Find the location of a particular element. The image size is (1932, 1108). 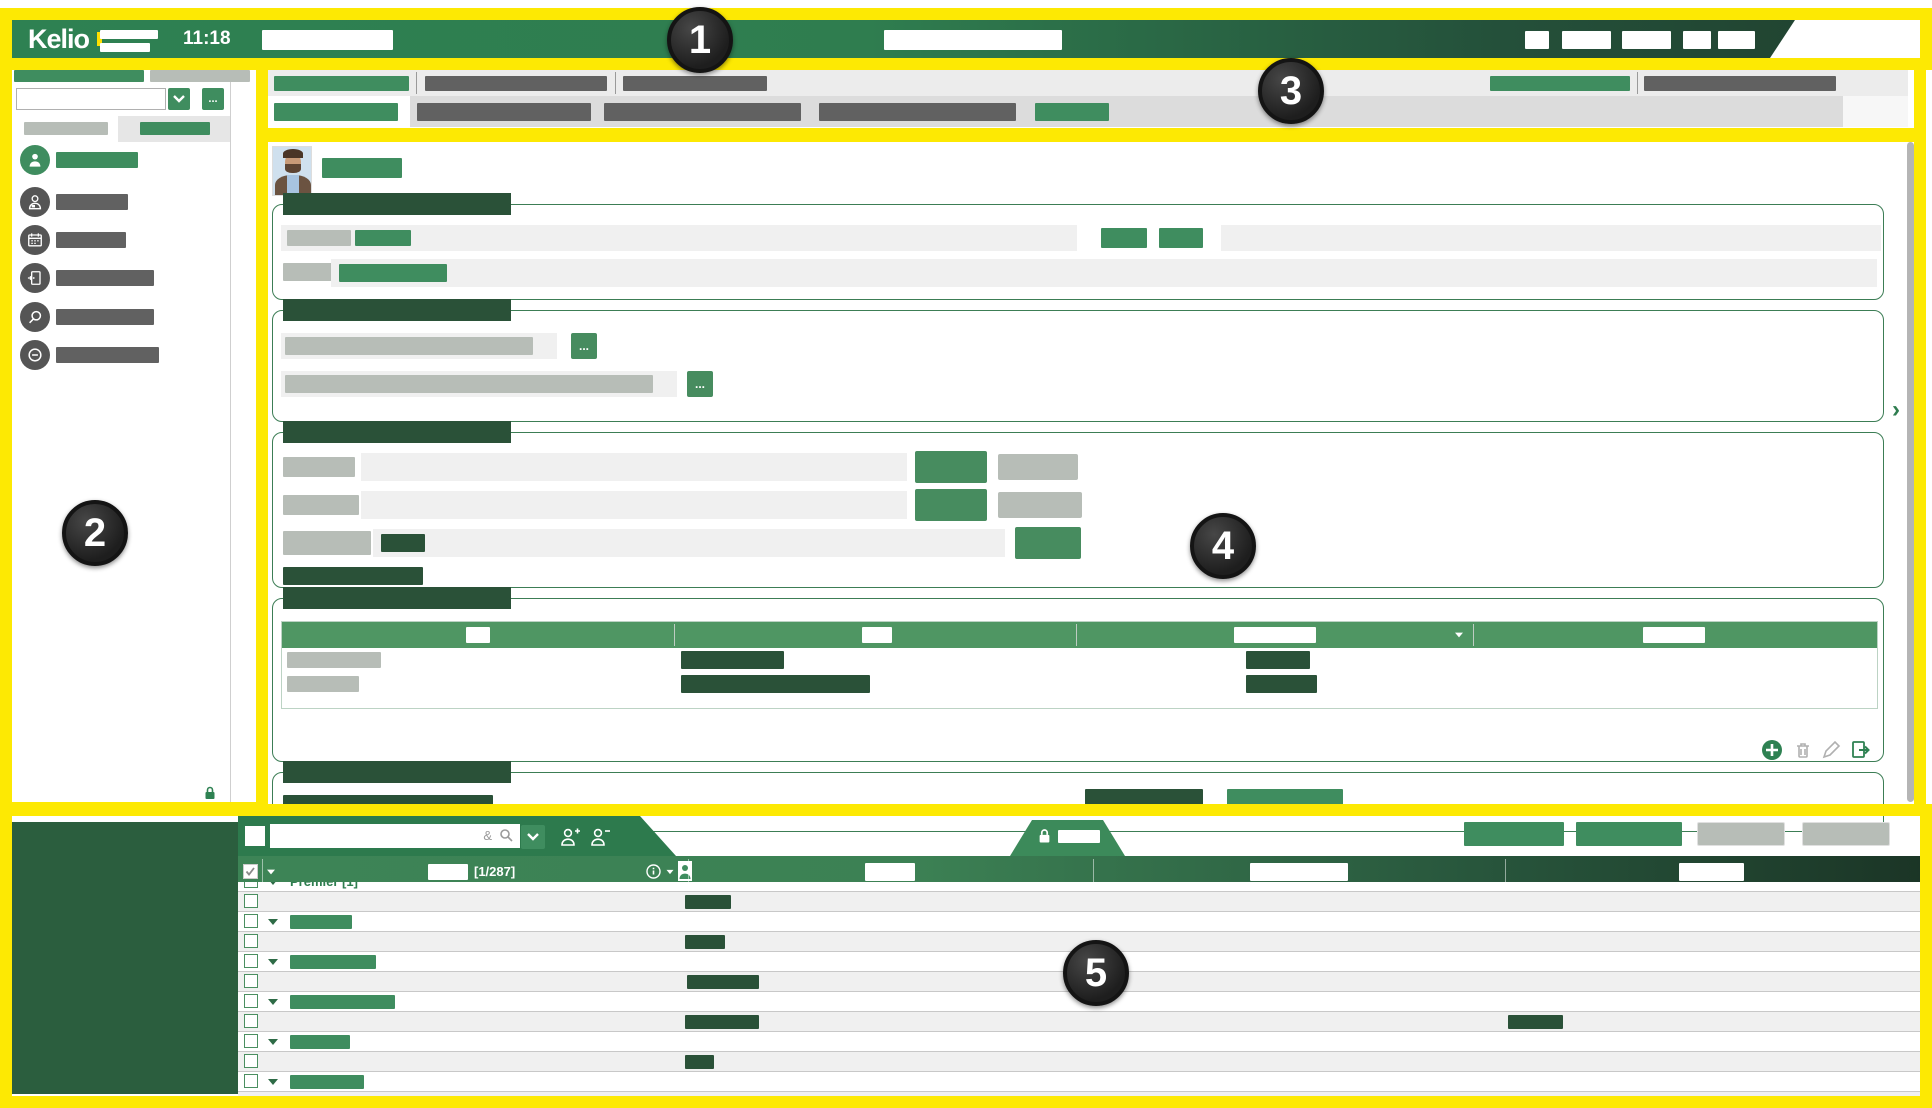

employee-select is located at coordinates (91, 99).